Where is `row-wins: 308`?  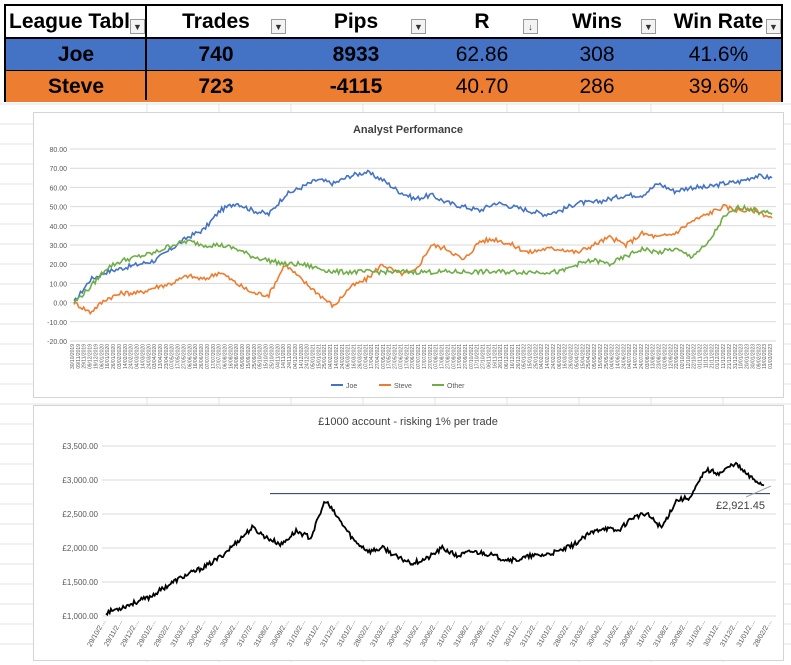 row-wins: 308 is located at coordinates (597, 54).